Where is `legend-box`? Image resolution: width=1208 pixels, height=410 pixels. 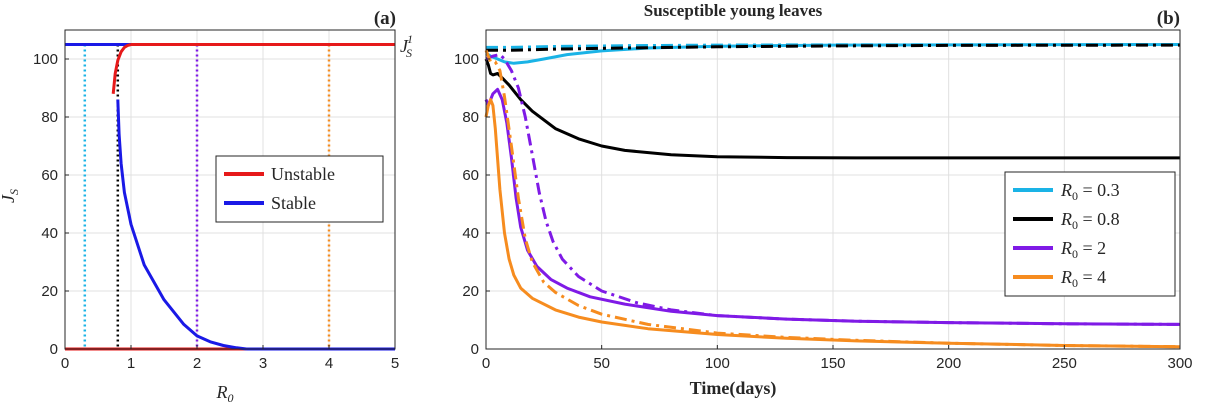 legend-box is located at coordinates (299, 189).